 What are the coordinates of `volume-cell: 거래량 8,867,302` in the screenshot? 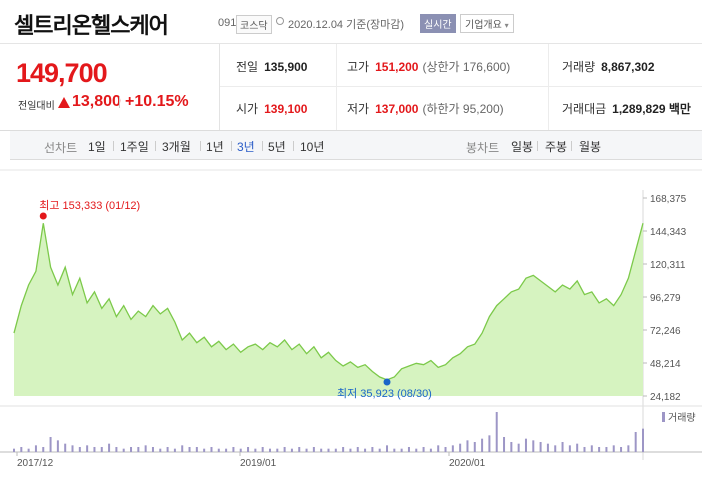 It's located at (608, 66).